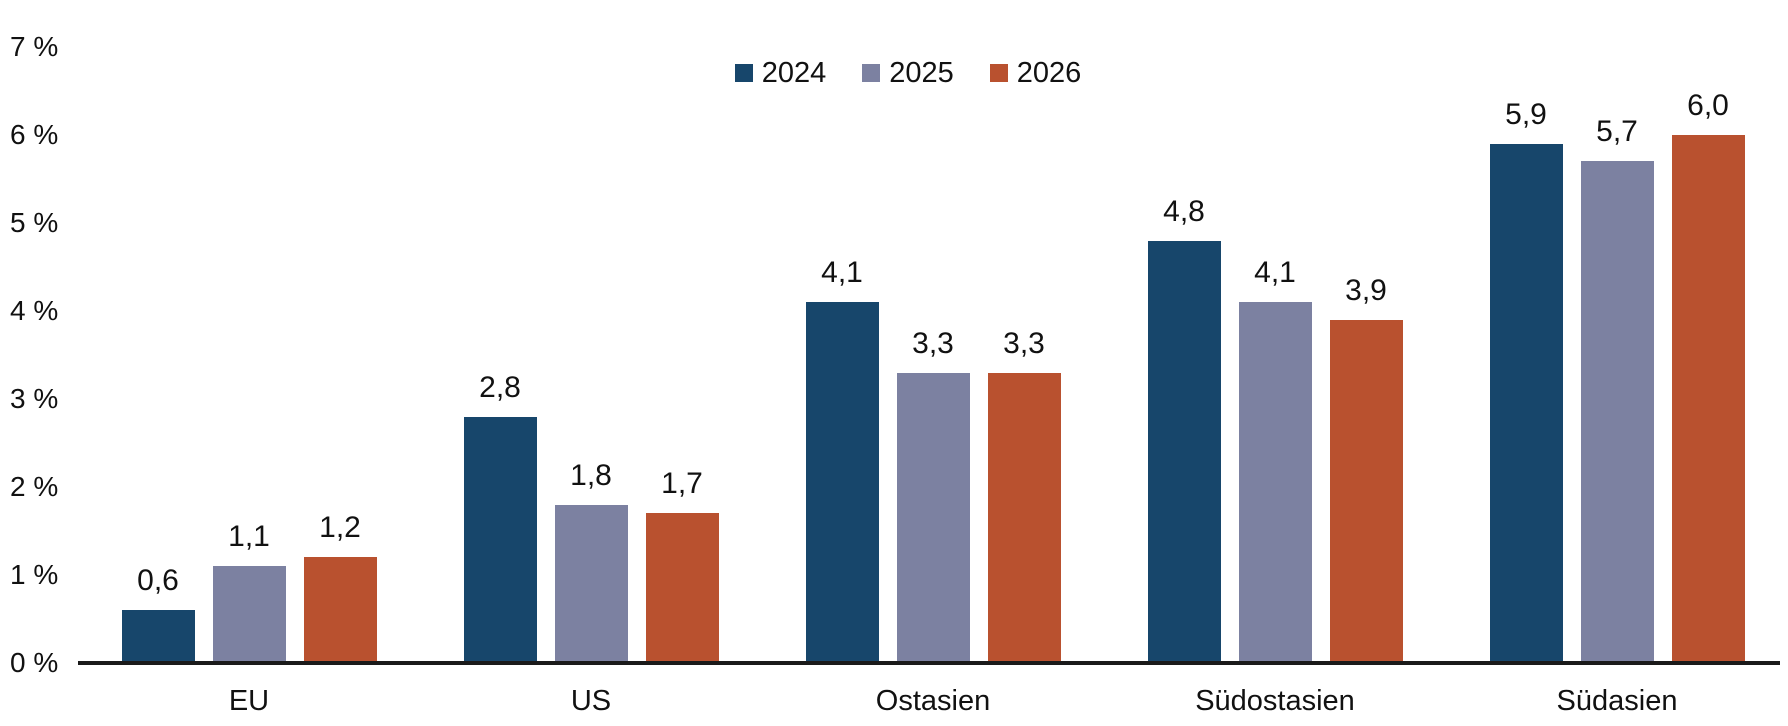  What do you see at coordinates (158, 636) in the screenshot?
I see `bar-2024-EU` at bounding box center [158, 636].